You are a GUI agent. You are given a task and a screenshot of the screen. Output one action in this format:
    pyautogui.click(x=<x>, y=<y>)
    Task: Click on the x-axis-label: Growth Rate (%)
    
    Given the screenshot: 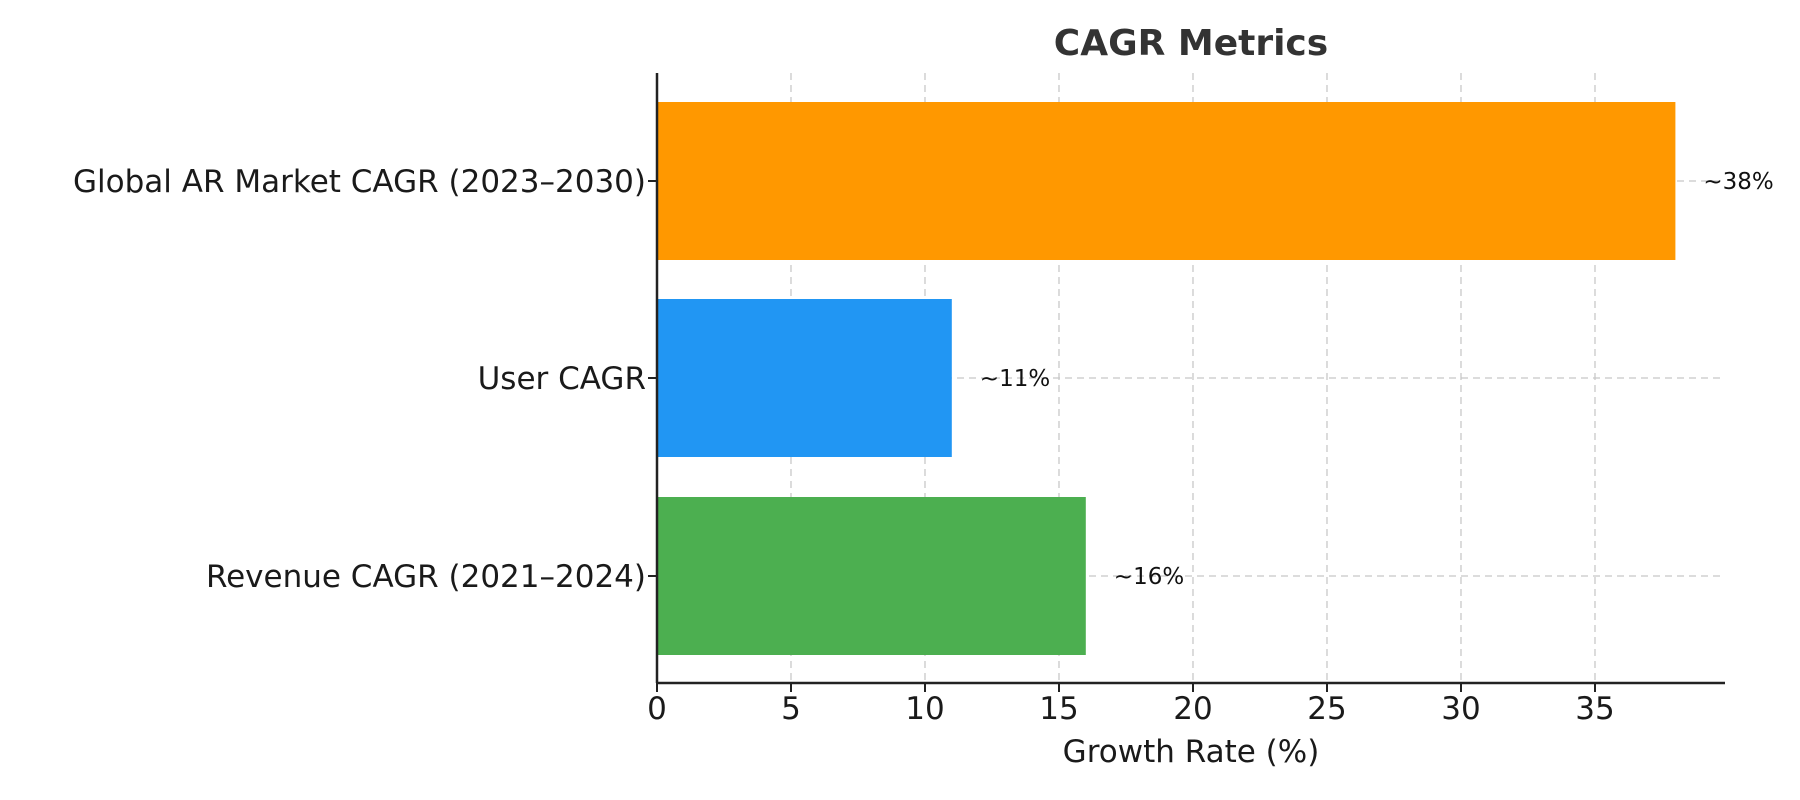 What is the action you would take?
    pyautogui.click(x=1191, y=752)
    